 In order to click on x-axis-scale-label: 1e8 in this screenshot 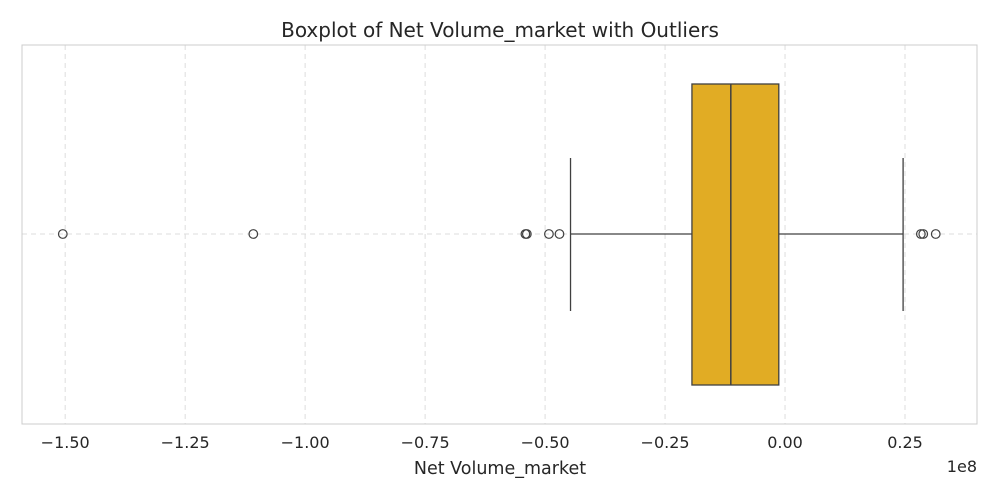, I will do `click(962, 466)`.